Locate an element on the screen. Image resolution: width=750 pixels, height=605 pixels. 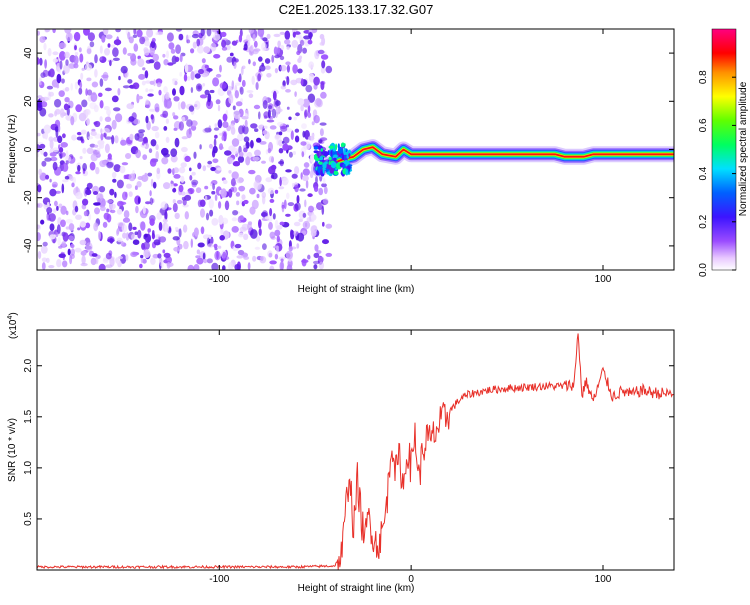
track-speckle is located at coordinates (332, 170).